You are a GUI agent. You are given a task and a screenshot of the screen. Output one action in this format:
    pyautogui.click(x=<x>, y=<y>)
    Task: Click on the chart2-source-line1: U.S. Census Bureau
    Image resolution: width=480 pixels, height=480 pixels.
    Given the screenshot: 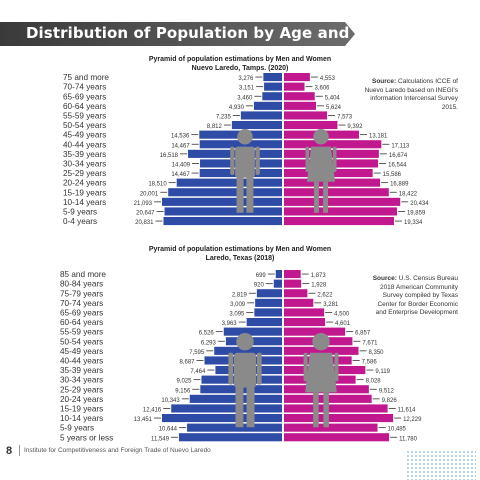 What is the action you would take?
    pyautogui.click(x=428, y=278)
    